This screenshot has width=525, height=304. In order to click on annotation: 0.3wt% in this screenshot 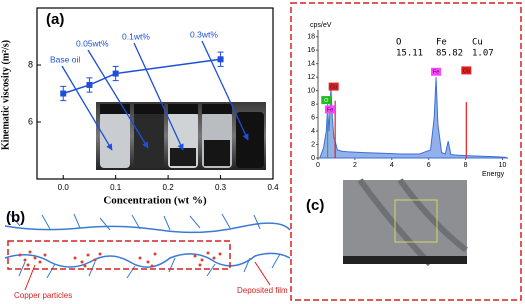, I will do `click(204, 34)`.